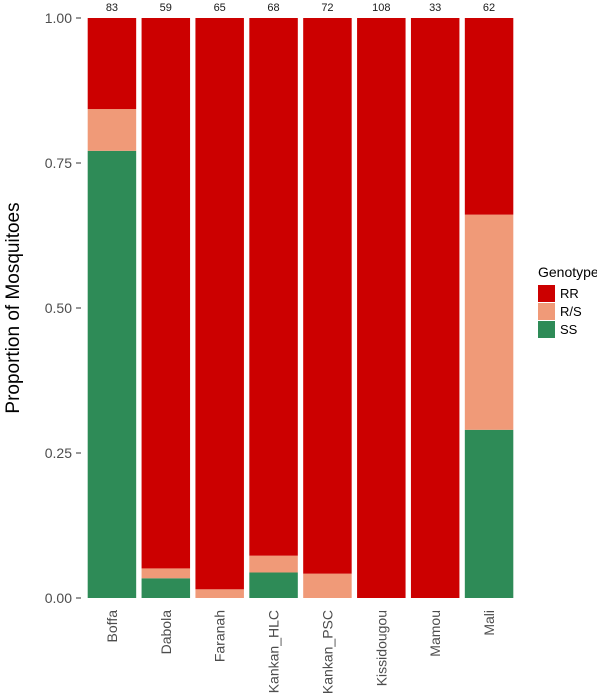 The height and width of the screenshot is (697, 597). What do you see at coordinates (112, 130) in the screenshot?
I see `bar-segment-rs-boffa` at bounding box center [112, 130].